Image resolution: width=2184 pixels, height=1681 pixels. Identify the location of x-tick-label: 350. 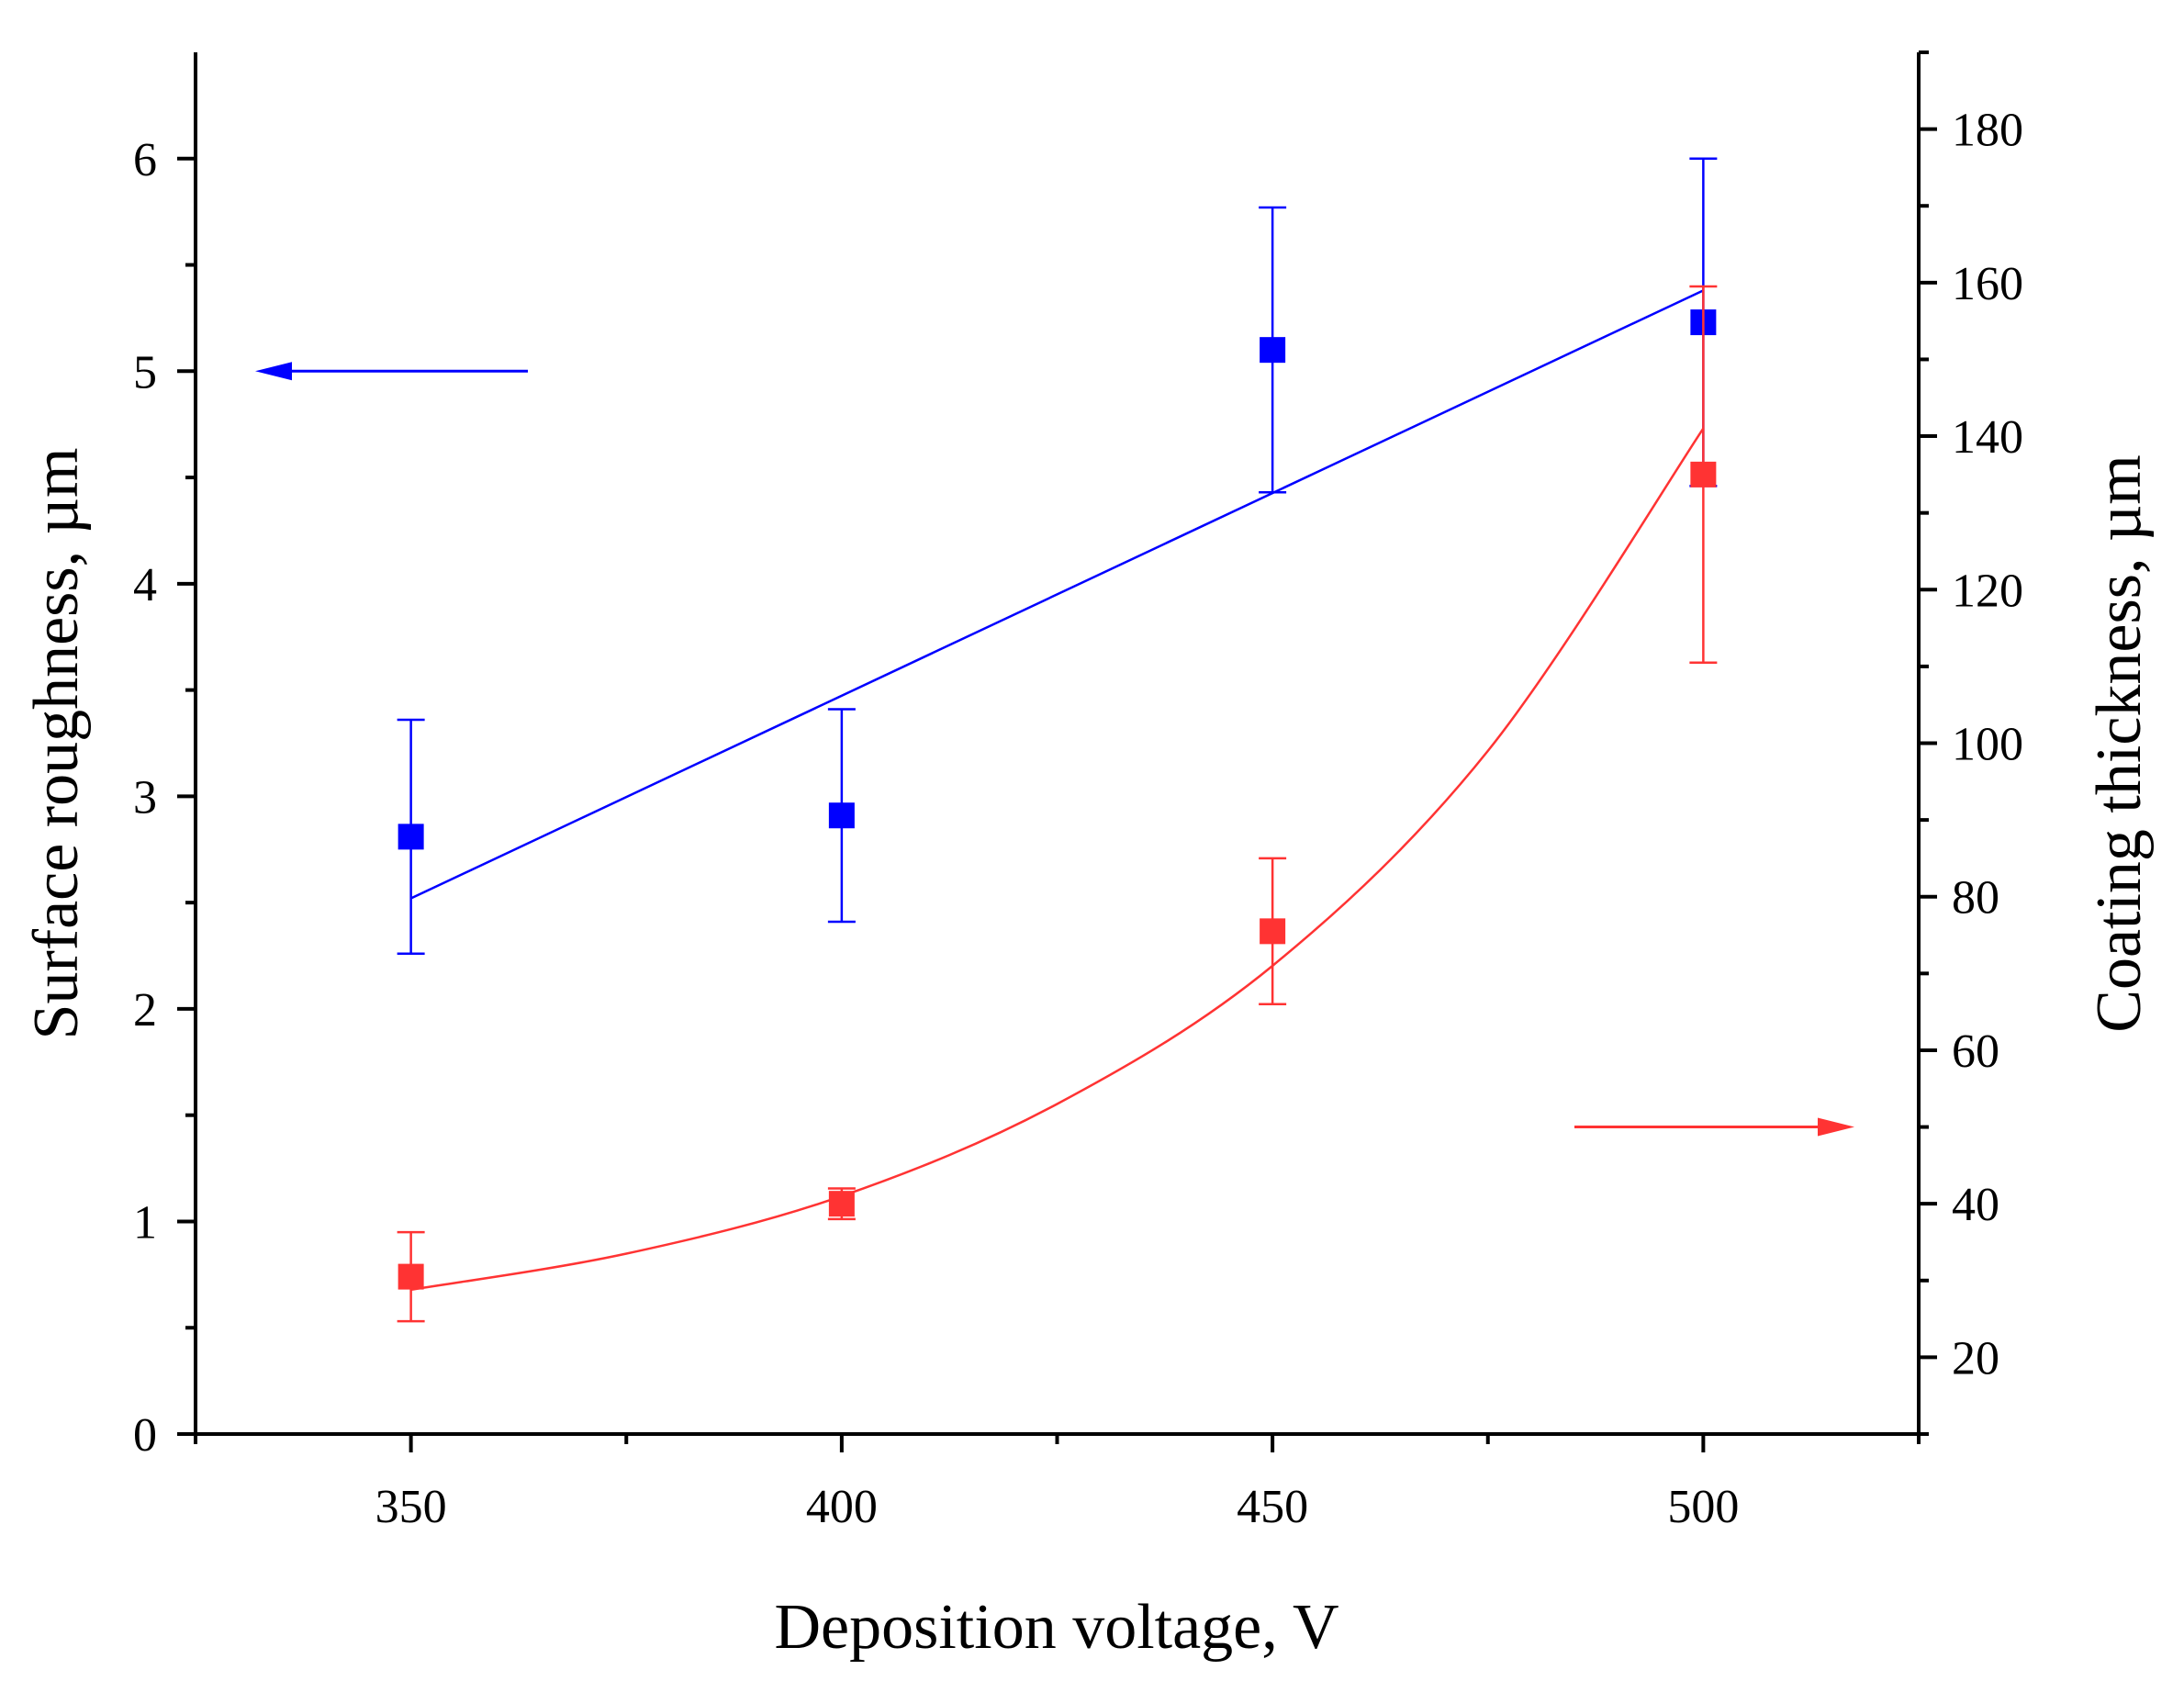
(411, 1507).